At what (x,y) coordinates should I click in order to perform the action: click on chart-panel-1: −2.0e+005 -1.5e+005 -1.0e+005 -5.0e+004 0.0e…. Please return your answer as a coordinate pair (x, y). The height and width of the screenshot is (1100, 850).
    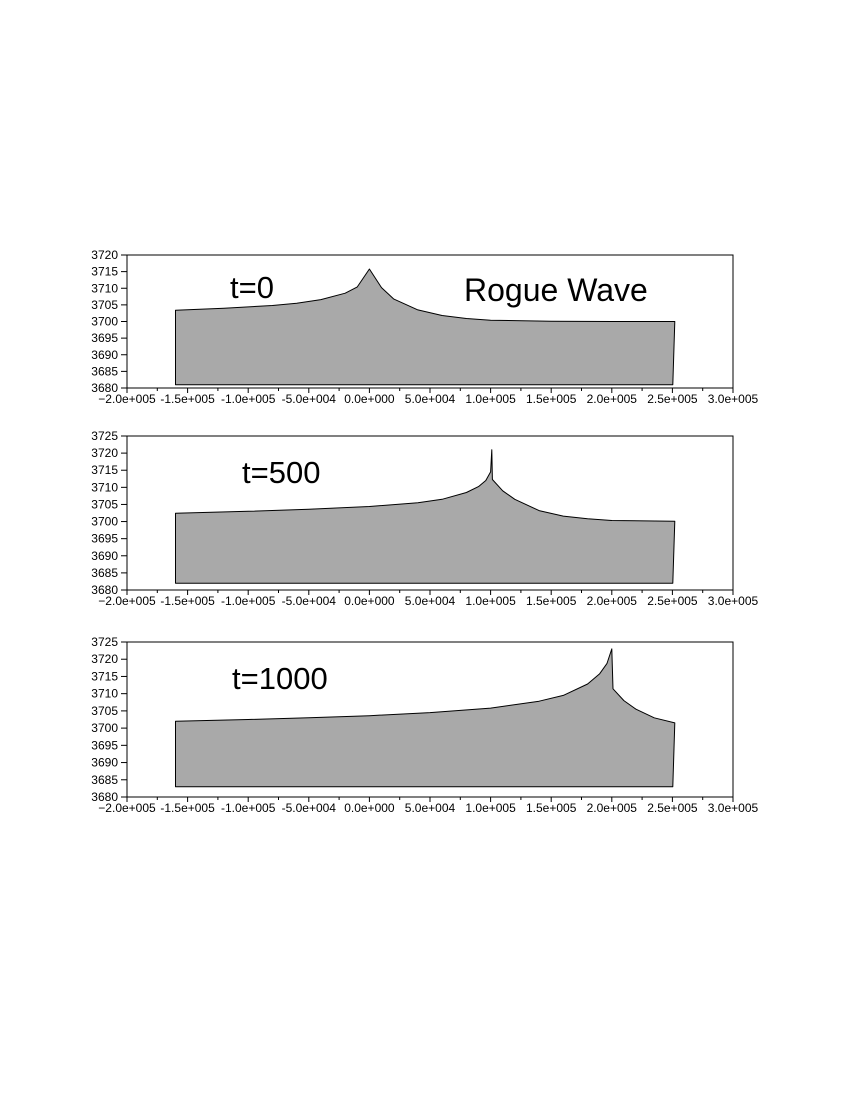
    Looking at the image, I should click on (424, 327).